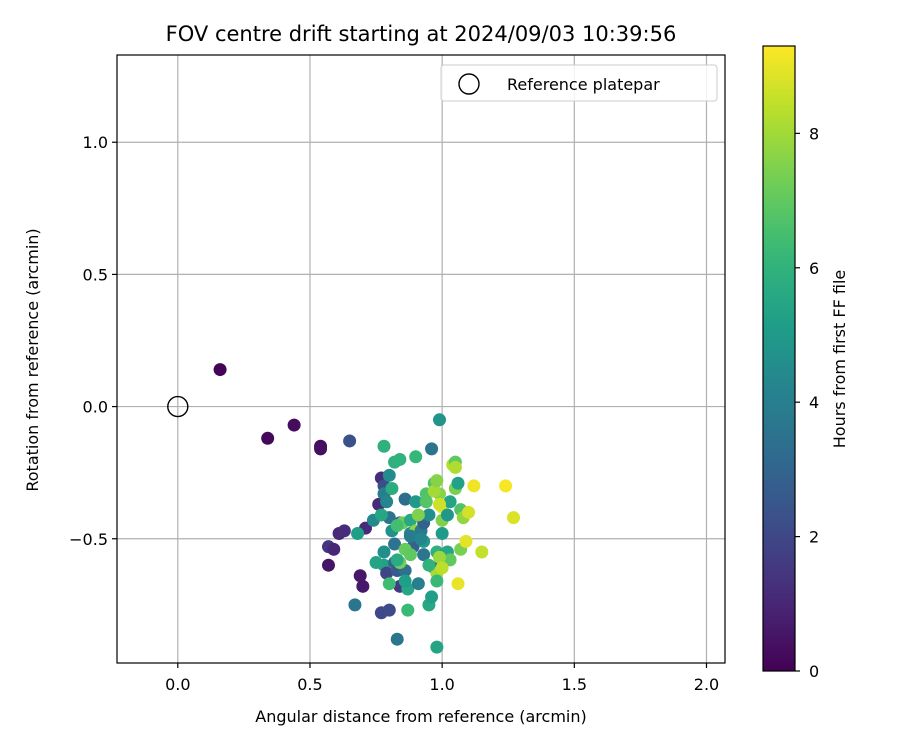 The image size is (900, 750). Describe the element at coordinates (779, 358) in the screenshot. I see `colorbar-scale` at that location.